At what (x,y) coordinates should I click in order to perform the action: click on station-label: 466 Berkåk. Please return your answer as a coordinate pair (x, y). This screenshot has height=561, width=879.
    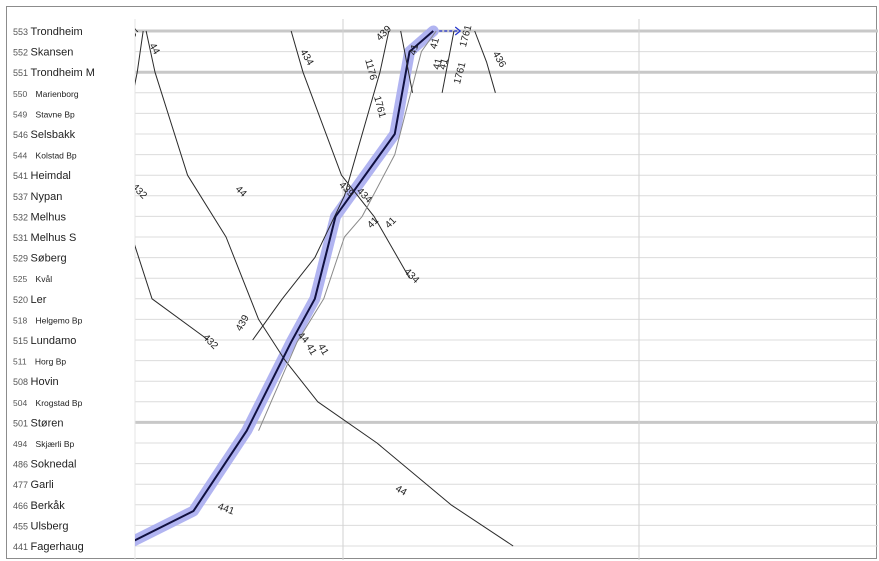
    Looking at the image, I should click on (39, 506).